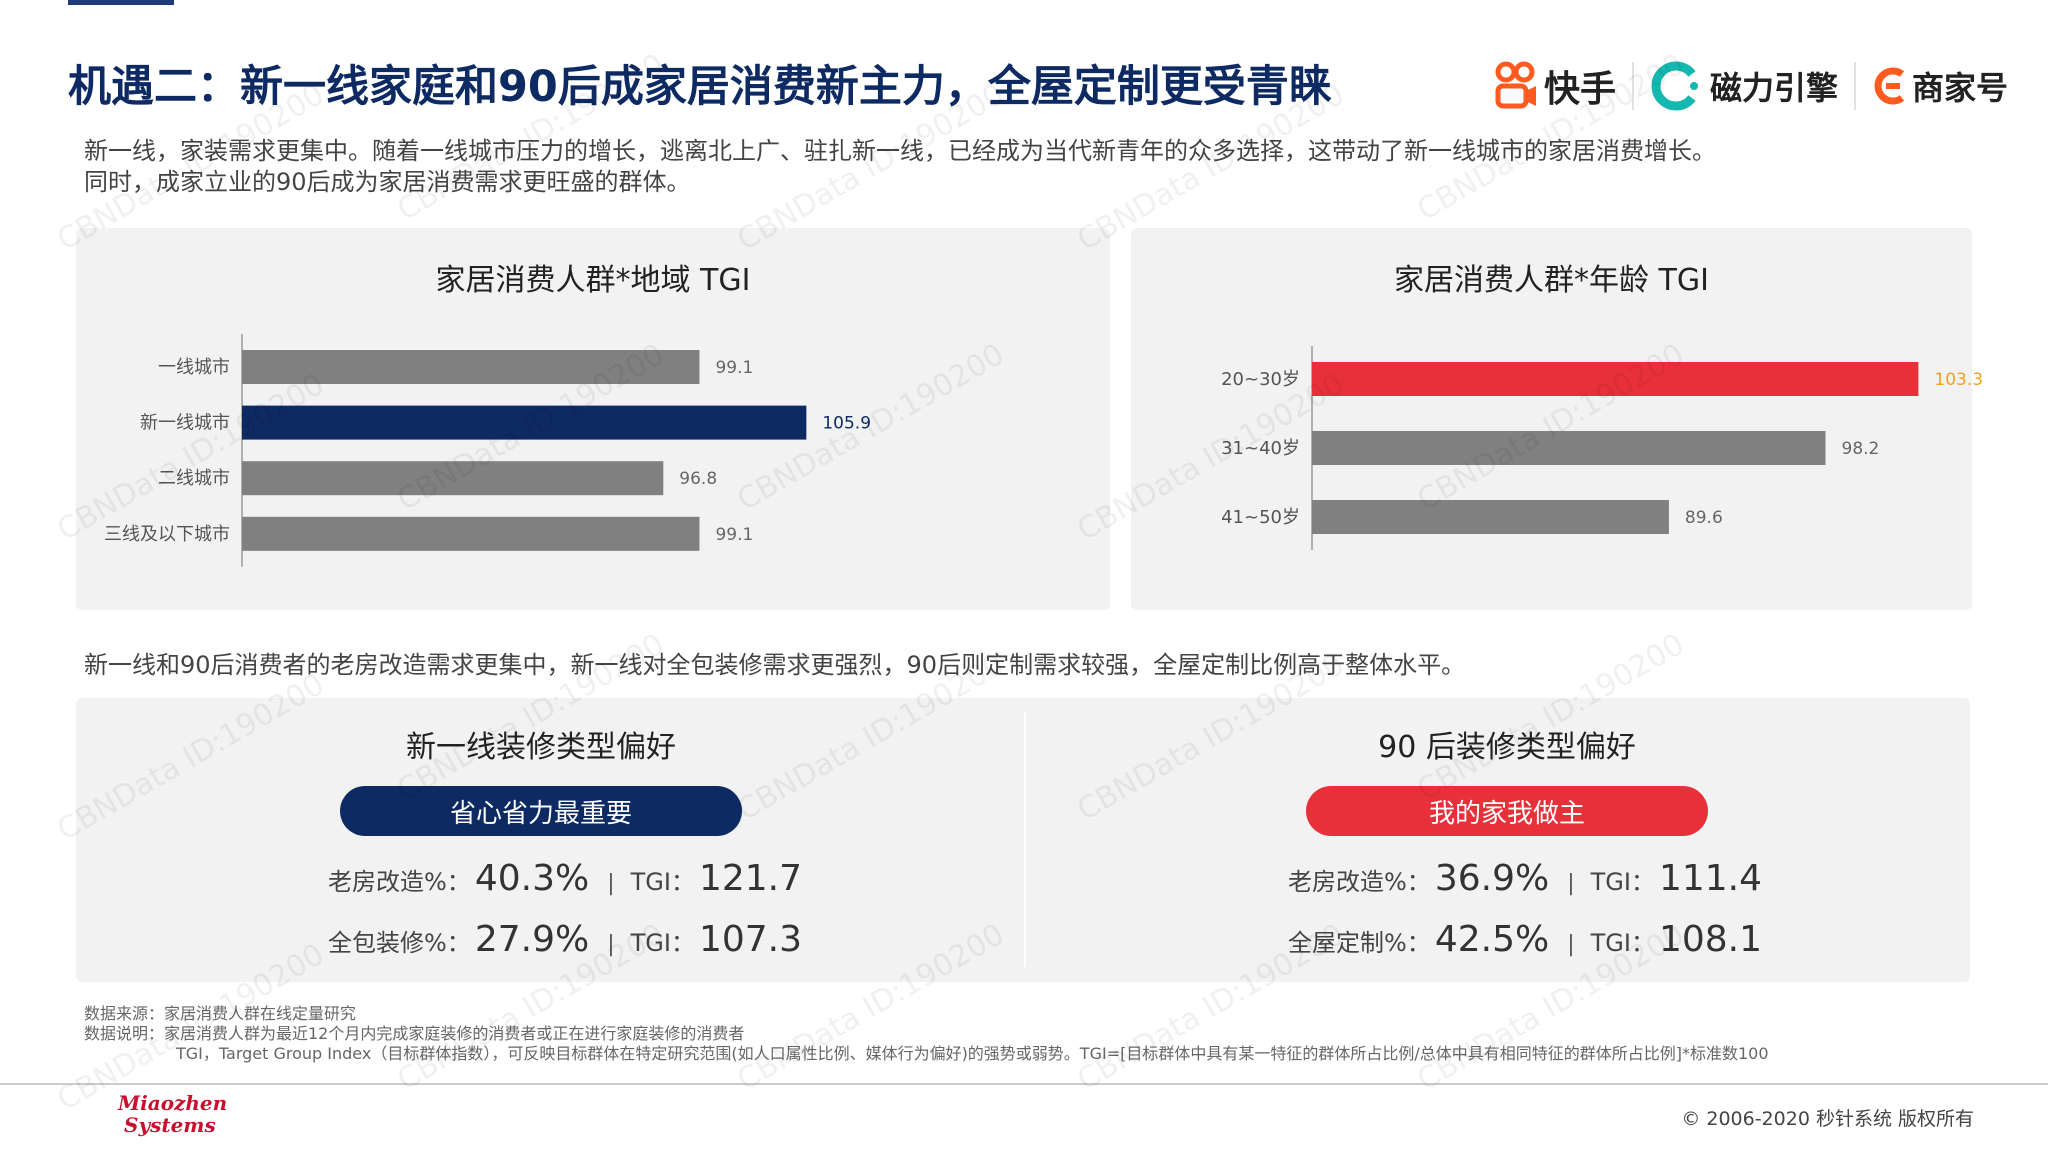 The image size is (2048, 1152). What do you see at coordinates (1773, 88) in the screenshot?
I see `cili-logo-text: 磁力引擎` at bounding box center [1773, 88].